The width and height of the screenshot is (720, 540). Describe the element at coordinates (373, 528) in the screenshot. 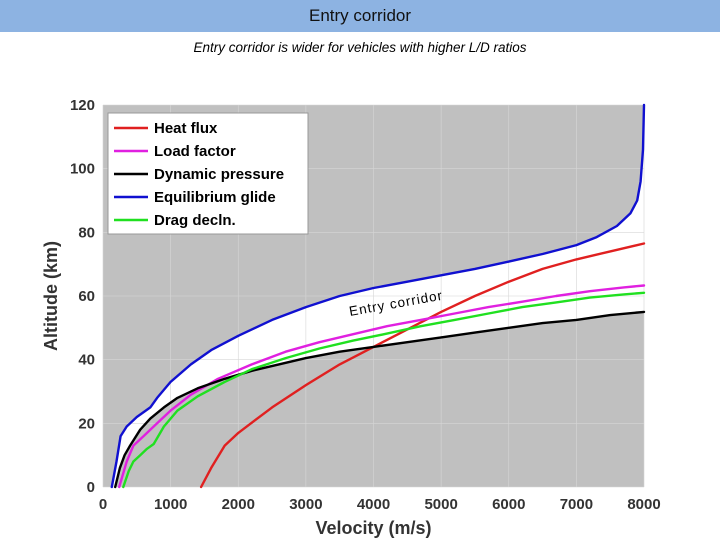

I see `x-axis-title: Velocity (m/s)` at that location.